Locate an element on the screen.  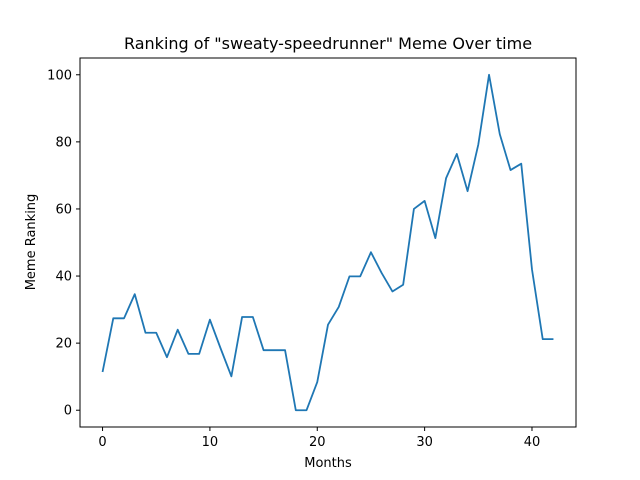
x-axis: 0 10 20 30 40 is located at coordinates (319, 438).